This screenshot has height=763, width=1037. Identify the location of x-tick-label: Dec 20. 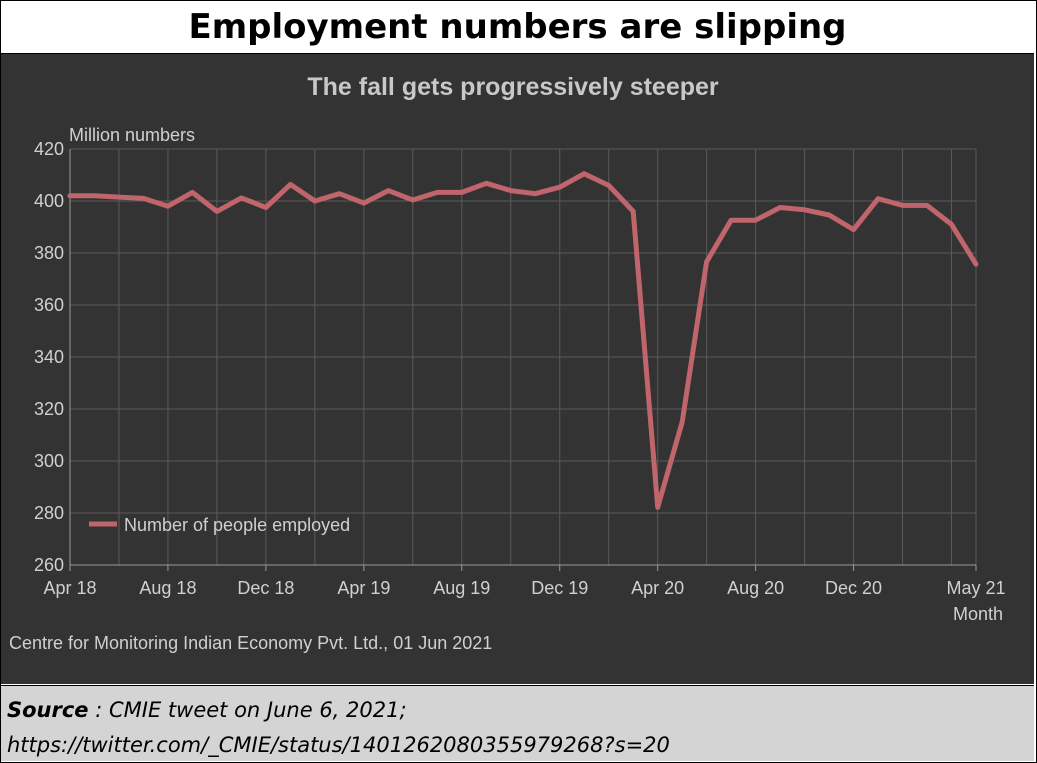
(853, 588).